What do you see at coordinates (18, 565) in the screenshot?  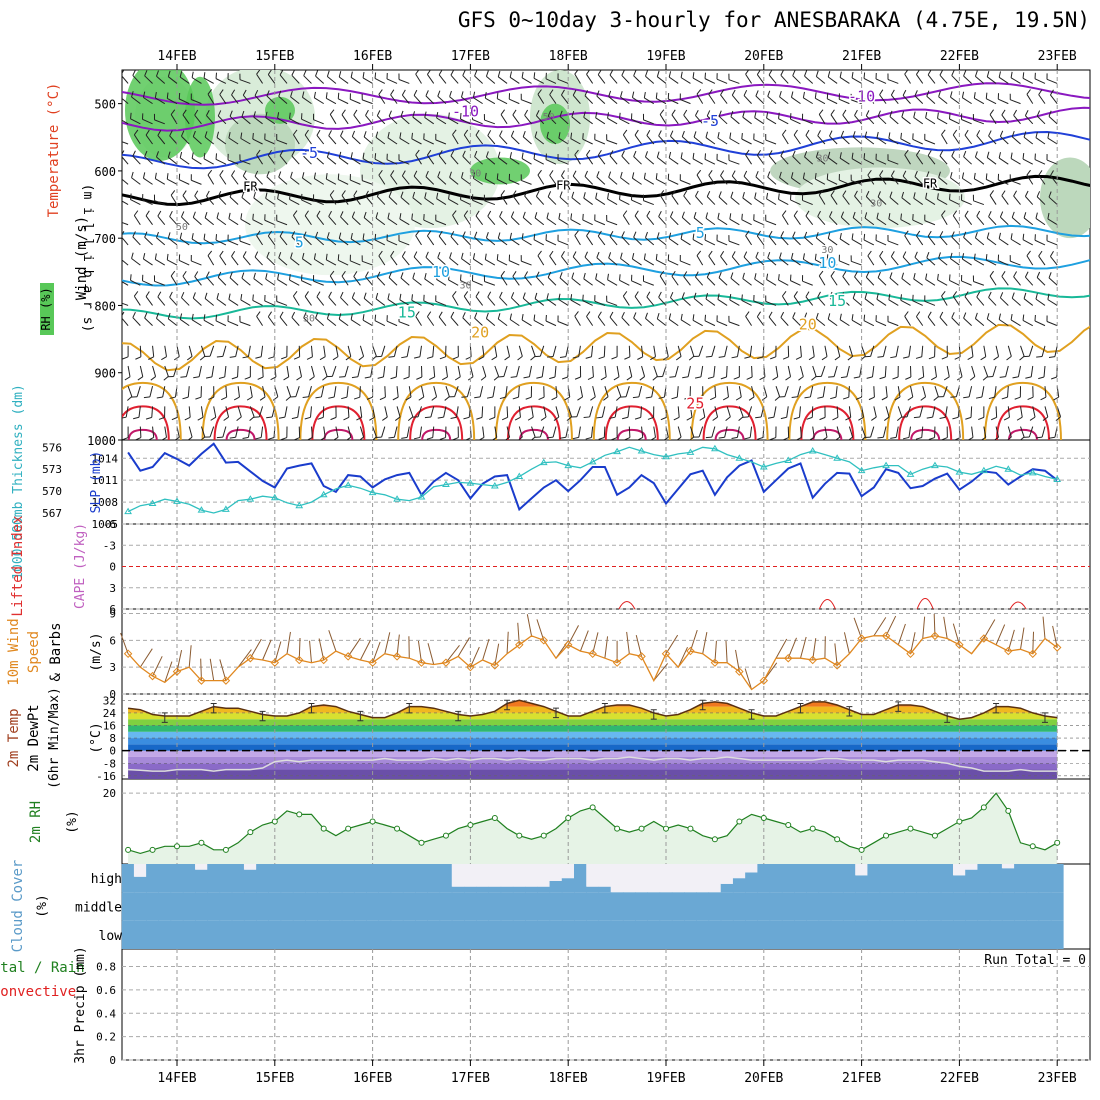 I see `lifted-index-axis-label: Lifted Index` at bounding box center [18, 565].